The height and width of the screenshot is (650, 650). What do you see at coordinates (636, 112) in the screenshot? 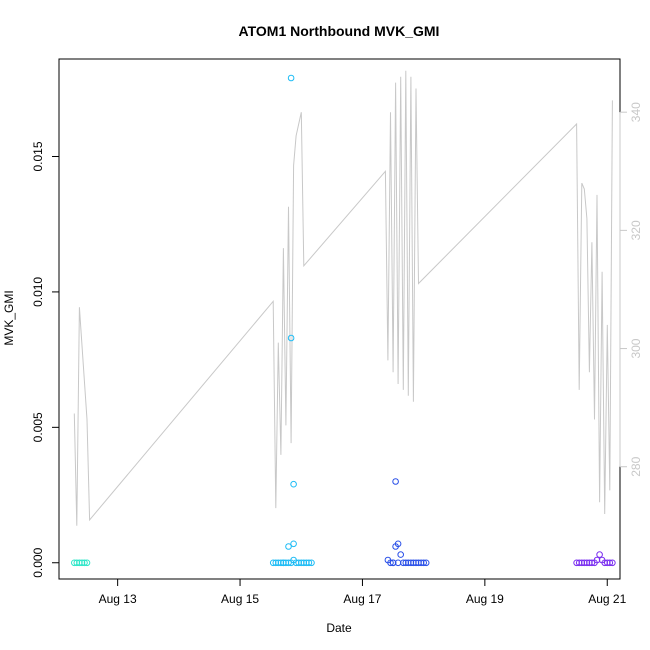
I see `y2-tick-label: 340` at bounding box center [636, 112].